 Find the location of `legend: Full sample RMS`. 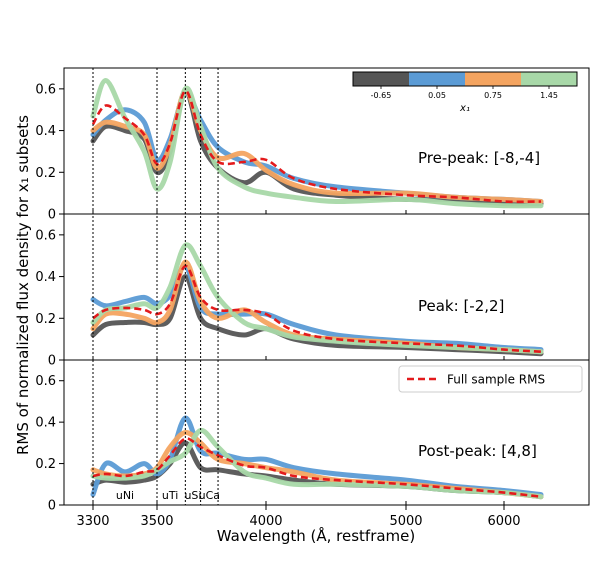

legend: Full sample RMS is located at coordinates (490, 379).